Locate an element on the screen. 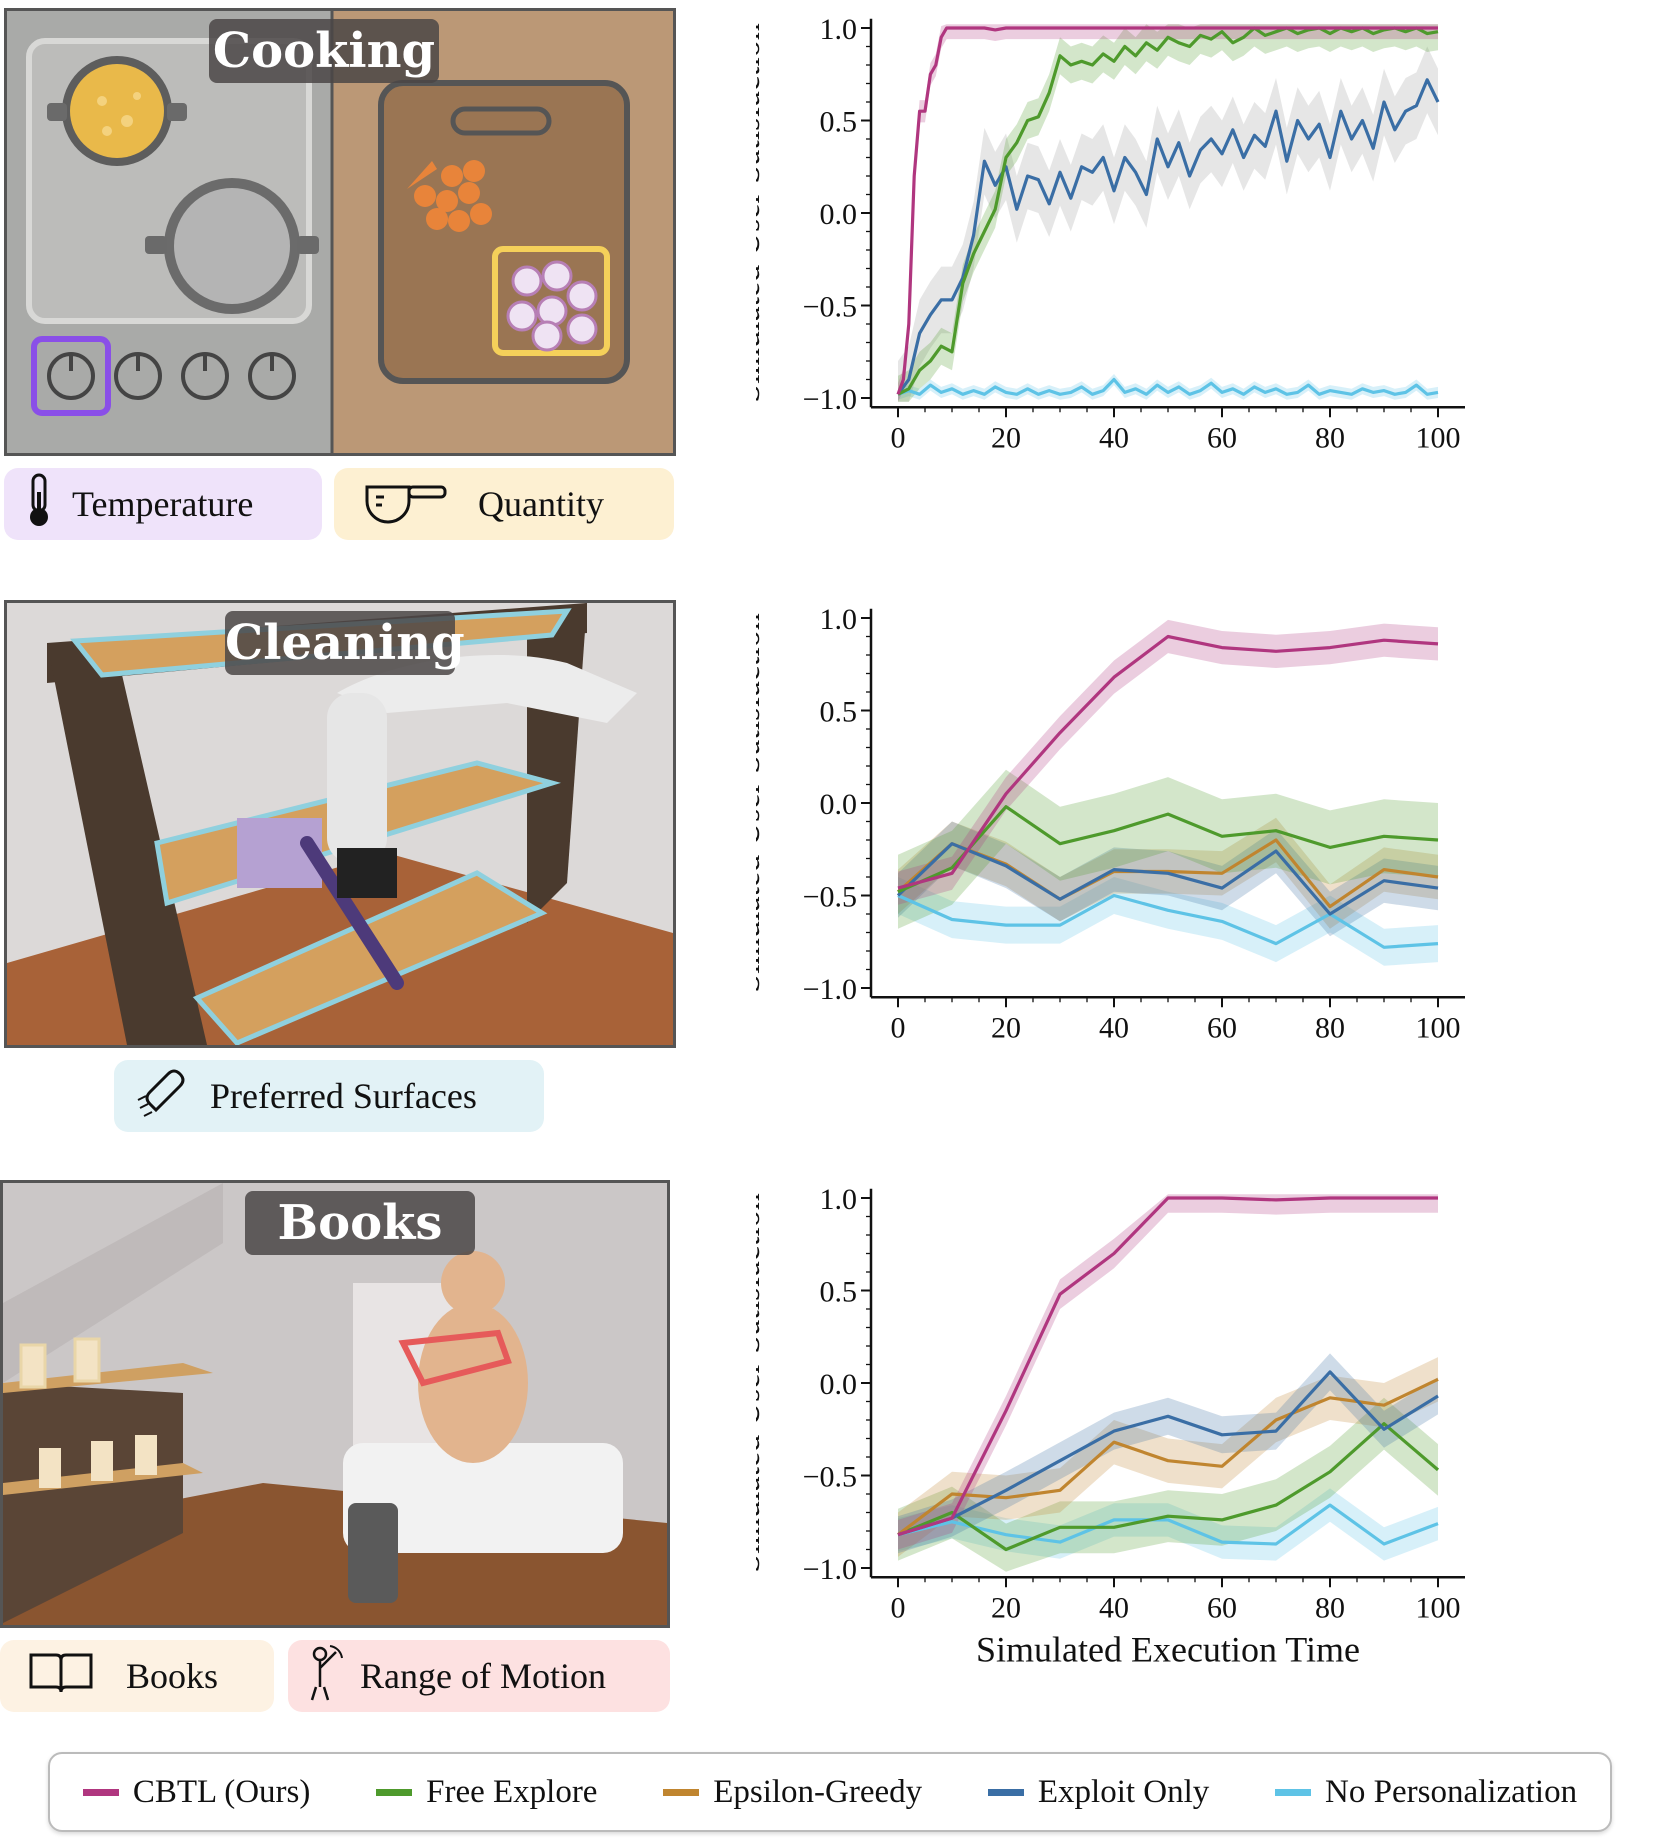 The width and height of the screenshot is (1656, 1839). books-scene-image: Books is located at coordinates (335, 1404).